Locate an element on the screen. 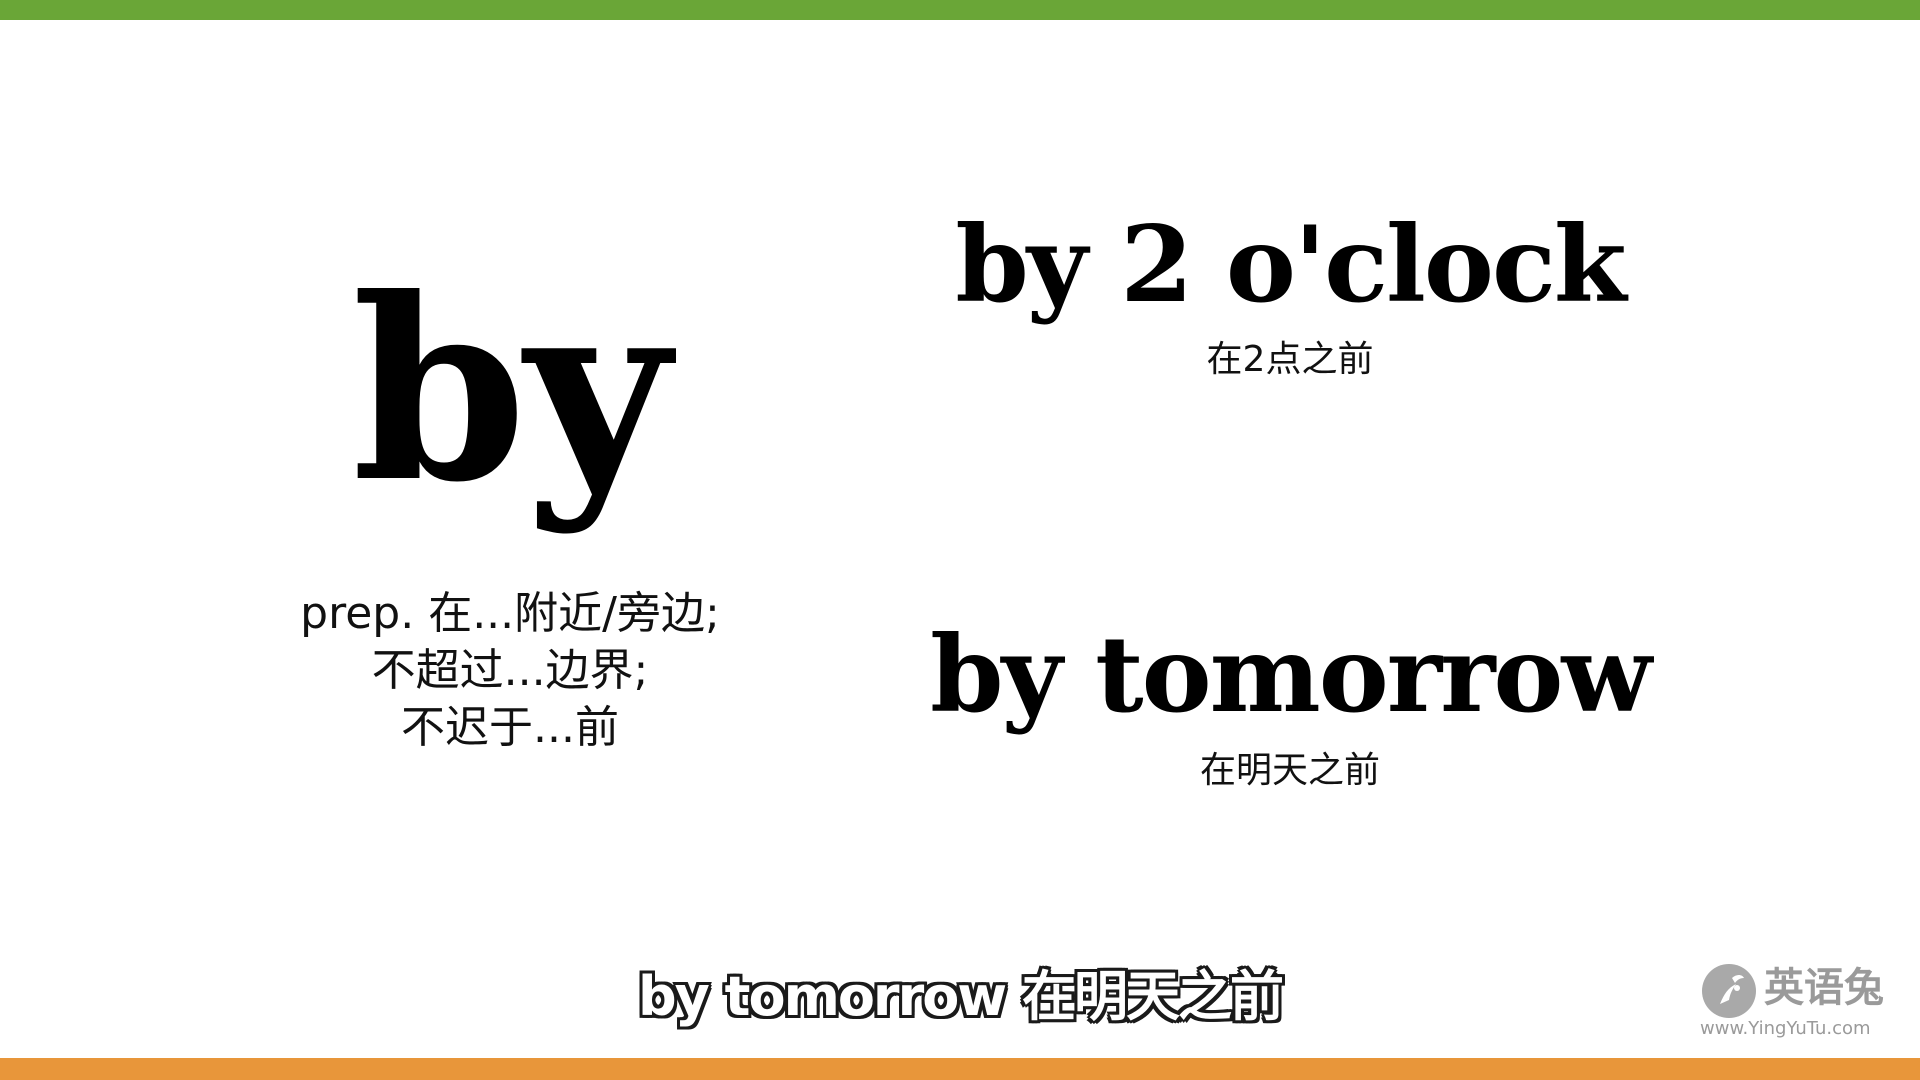  example-translation-2: 在明天之前 is located at coordinates (1289, 770).